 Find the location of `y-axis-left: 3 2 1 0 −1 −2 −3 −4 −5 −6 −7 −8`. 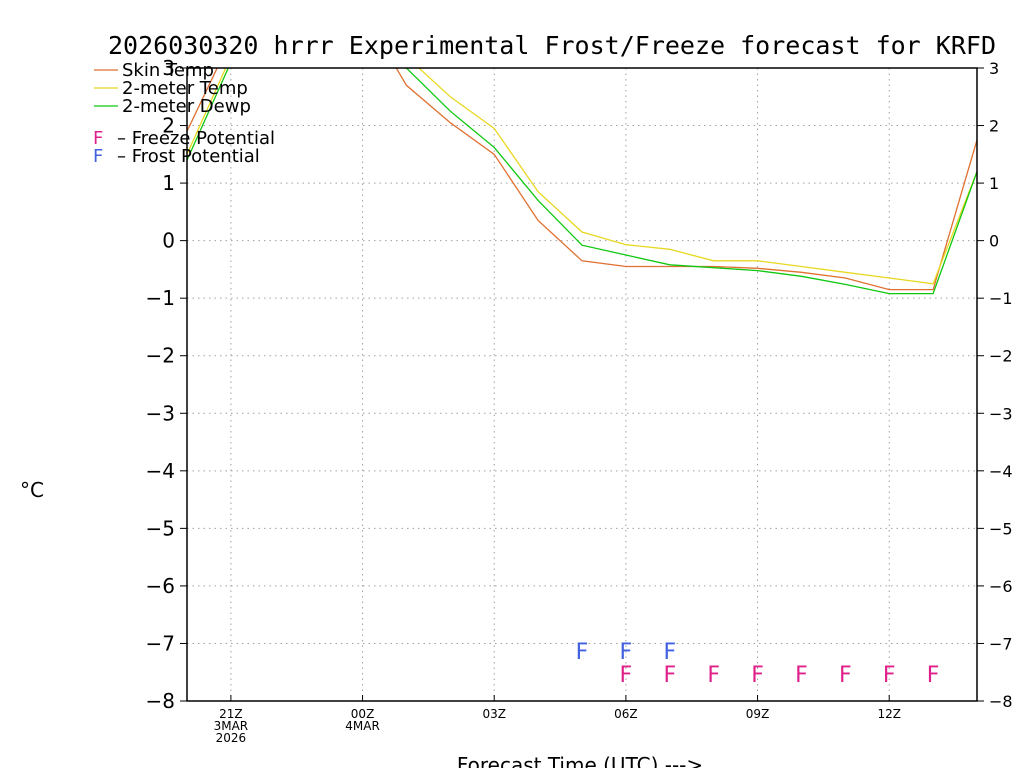

y-axis-left: 3 2 1 0 −1 −2 −3 −4 −5 −6 −7 −8 is located at coordinates (166, 384).